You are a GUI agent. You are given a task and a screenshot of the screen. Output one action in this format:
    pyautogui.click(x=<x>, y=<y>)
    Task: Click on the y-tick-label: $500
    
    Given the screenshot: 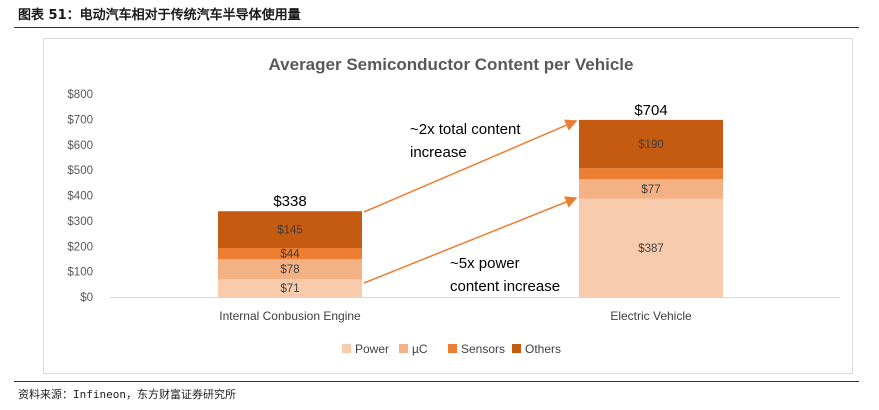 What is the action you would take?
    pyautogui.click(x=80, y=171)
    